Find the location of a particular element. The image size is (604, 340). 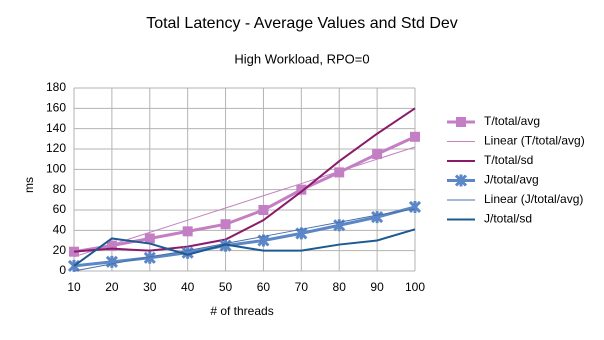

x-tick-label: 60 is located at coordinates (264, 287).